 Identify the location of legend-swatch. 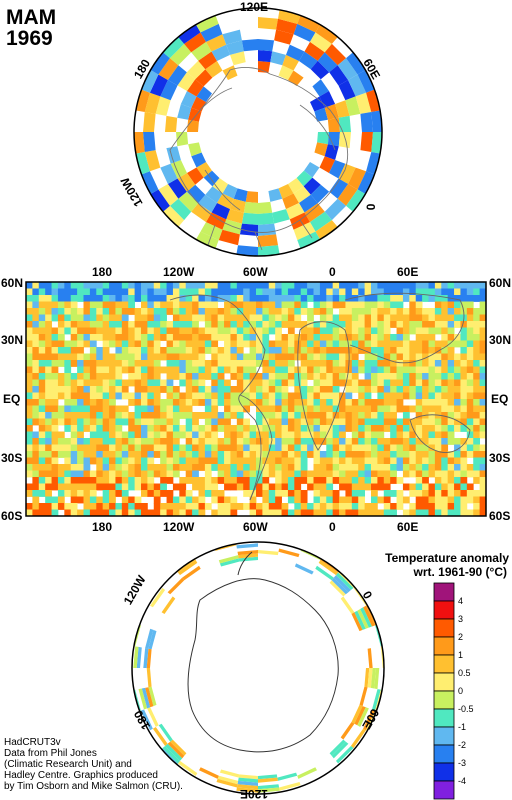
(444, 718).